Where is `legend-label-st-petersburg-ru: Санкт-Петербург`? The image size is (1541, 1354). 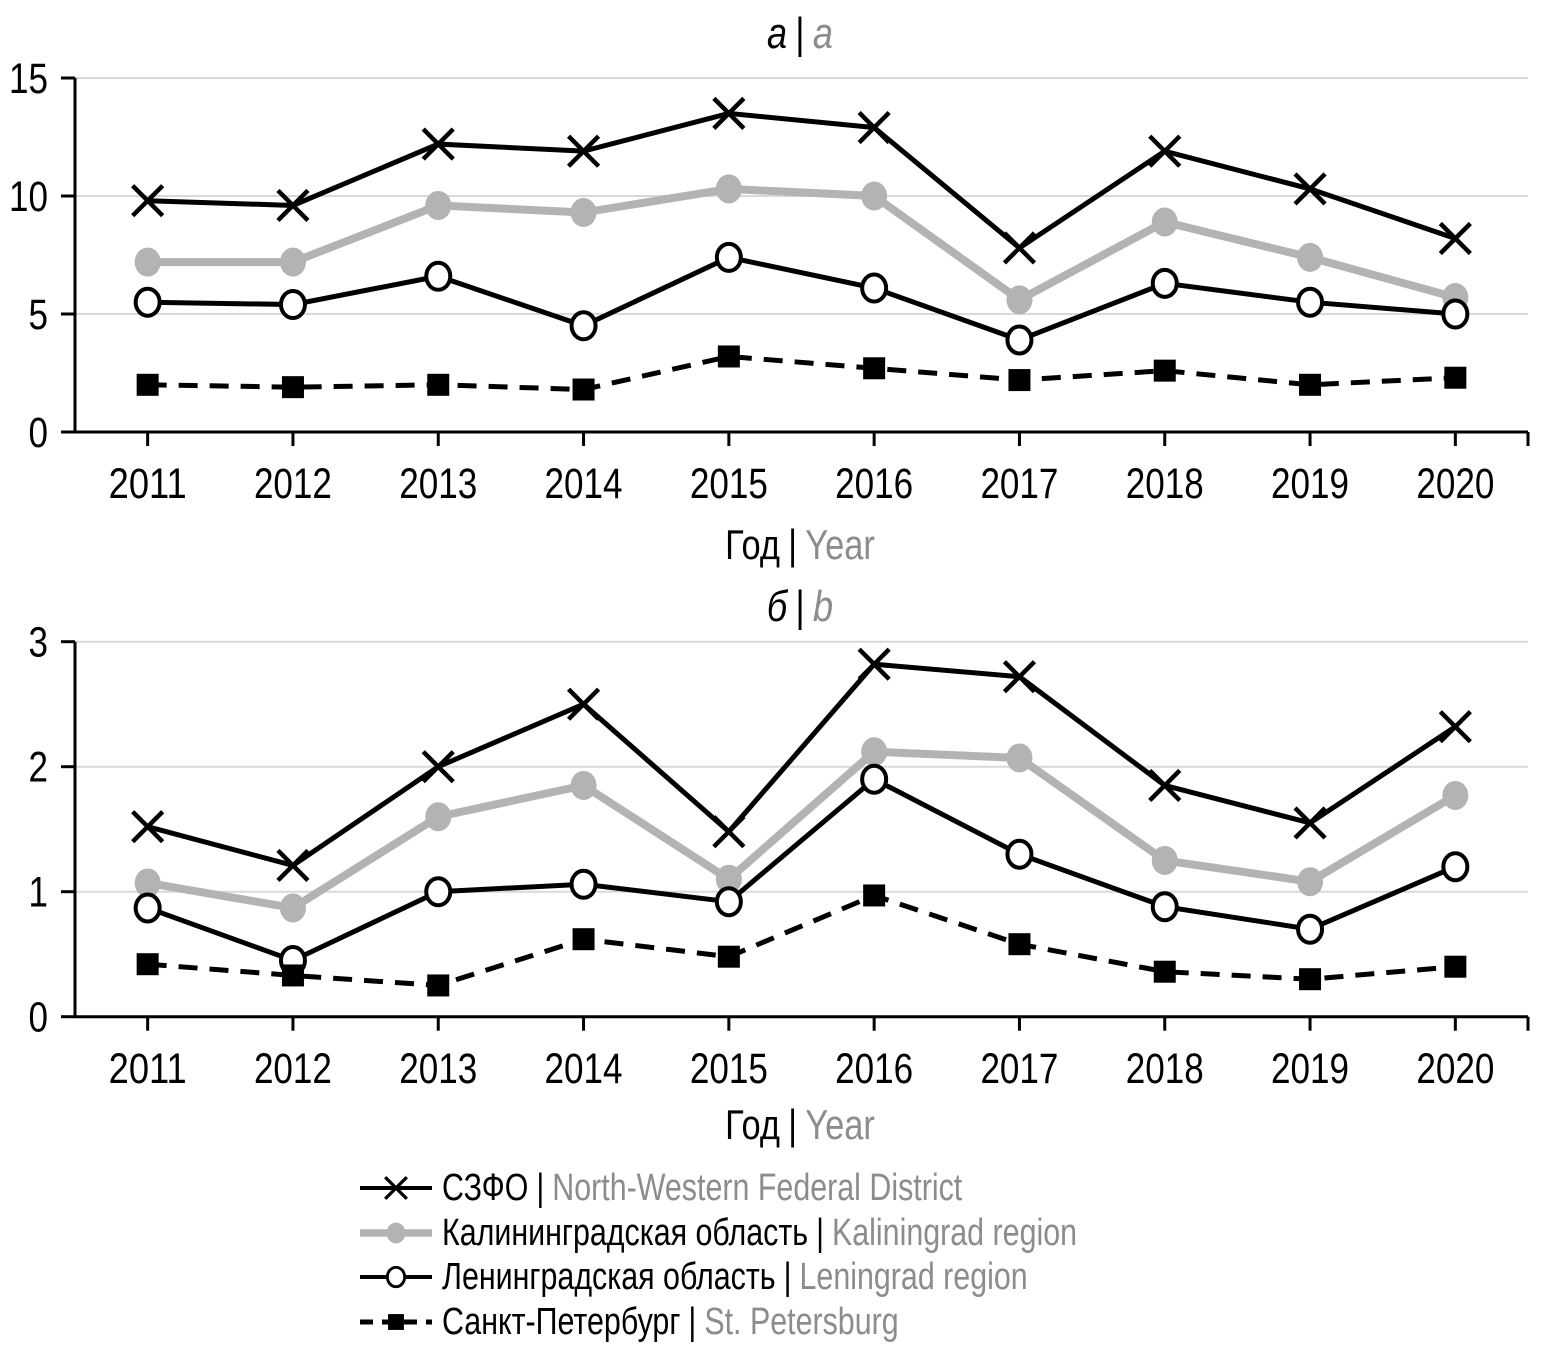
legend-label-st-petersburg-ru: Санкт-Петербург is located at coordinates (561, 1321).